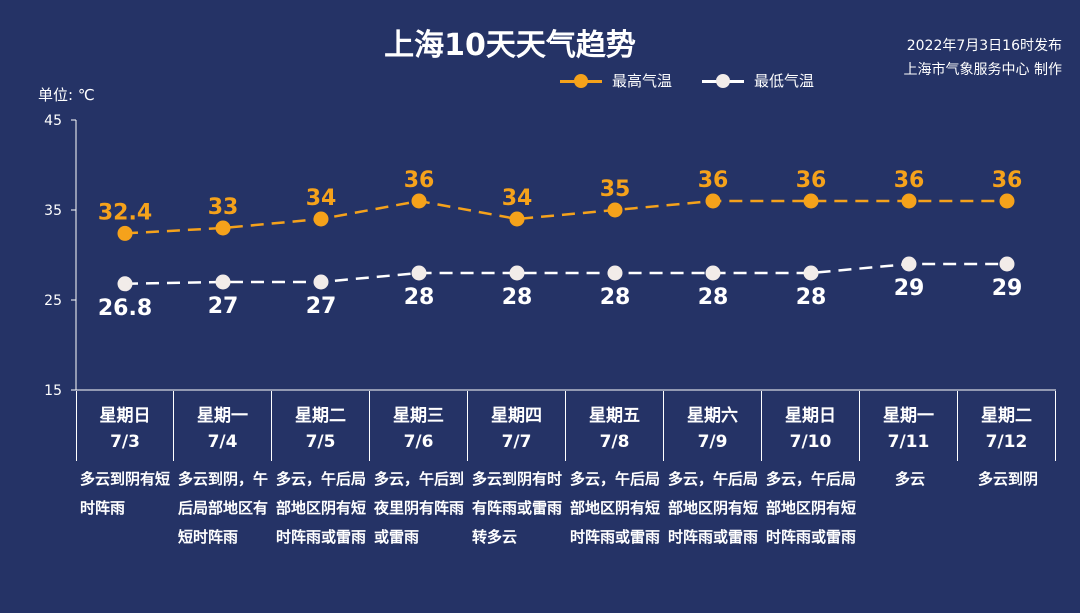  What do you see at coordinates (516, 413) in the screenshot?
I see `weekday-label: 星期四` at bounding box center [516, 413].